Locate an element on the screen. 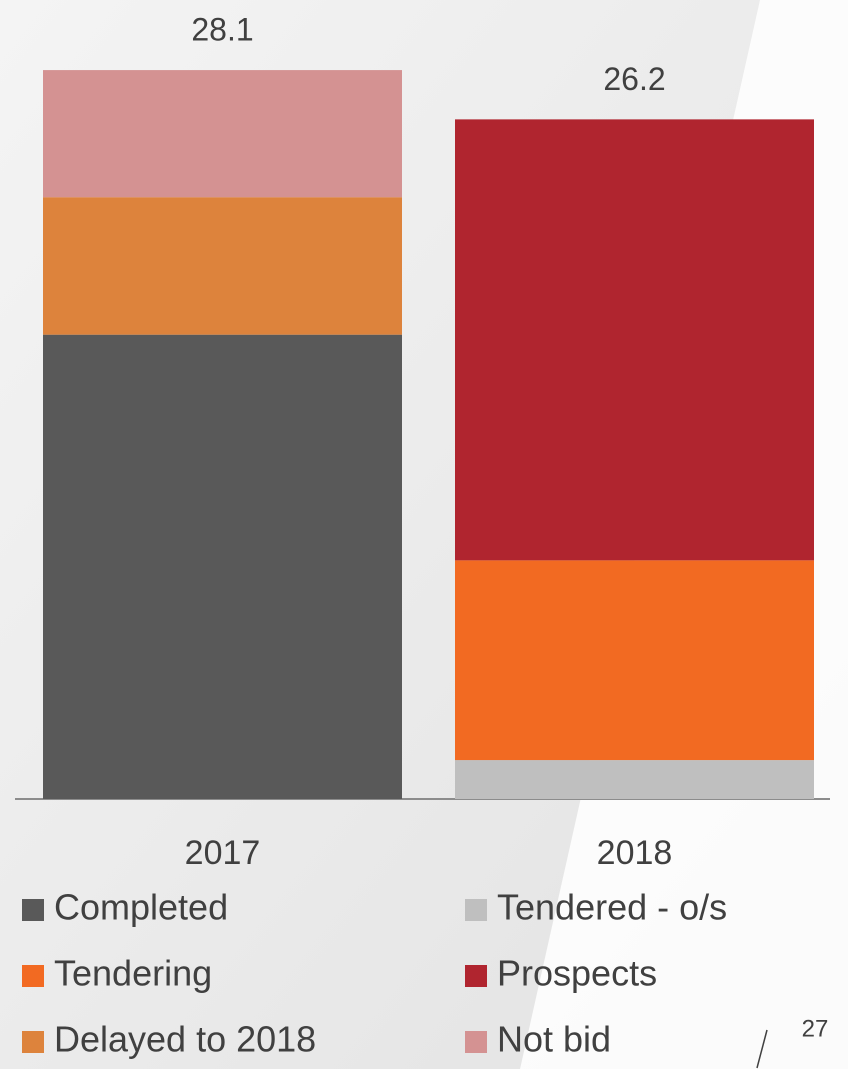  legend-label: Delayed to 2018 is located at coordinates (185, 1039).